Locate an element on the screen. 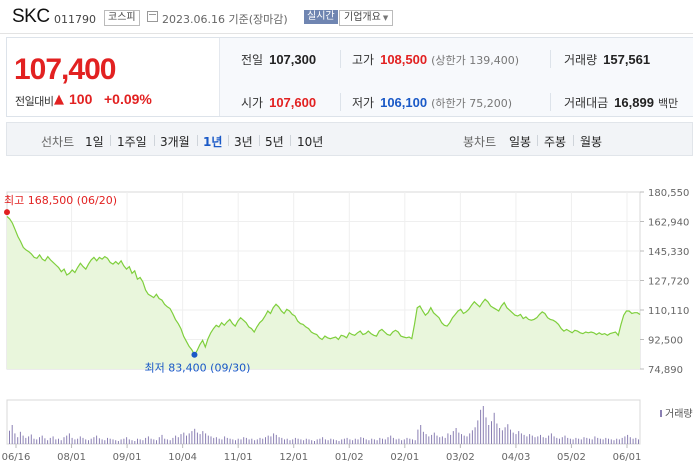  candle-weekly: 주봉 is located at coordinates (555, 142).